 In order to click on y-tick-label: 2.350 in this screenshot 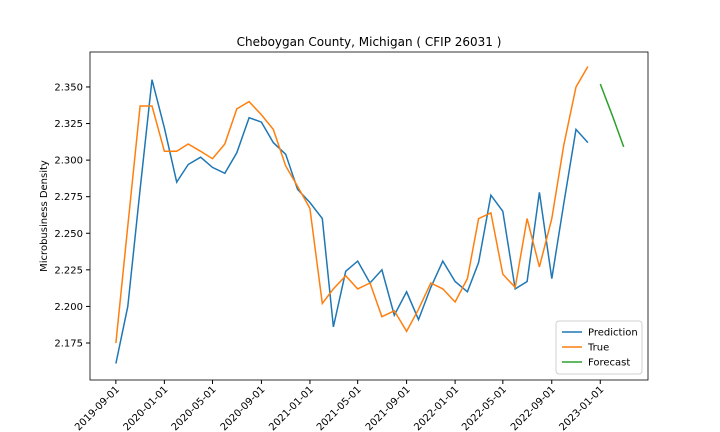, I will do `click(68, 87)`.